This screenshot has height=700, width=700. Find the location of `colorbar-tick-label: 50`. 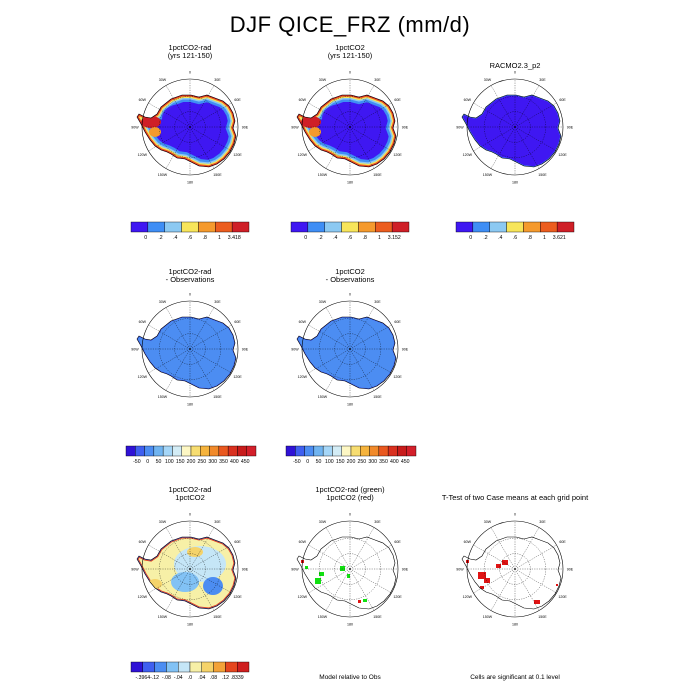

colorbar-tick-label: 50 is located at coordinates (159, 462).